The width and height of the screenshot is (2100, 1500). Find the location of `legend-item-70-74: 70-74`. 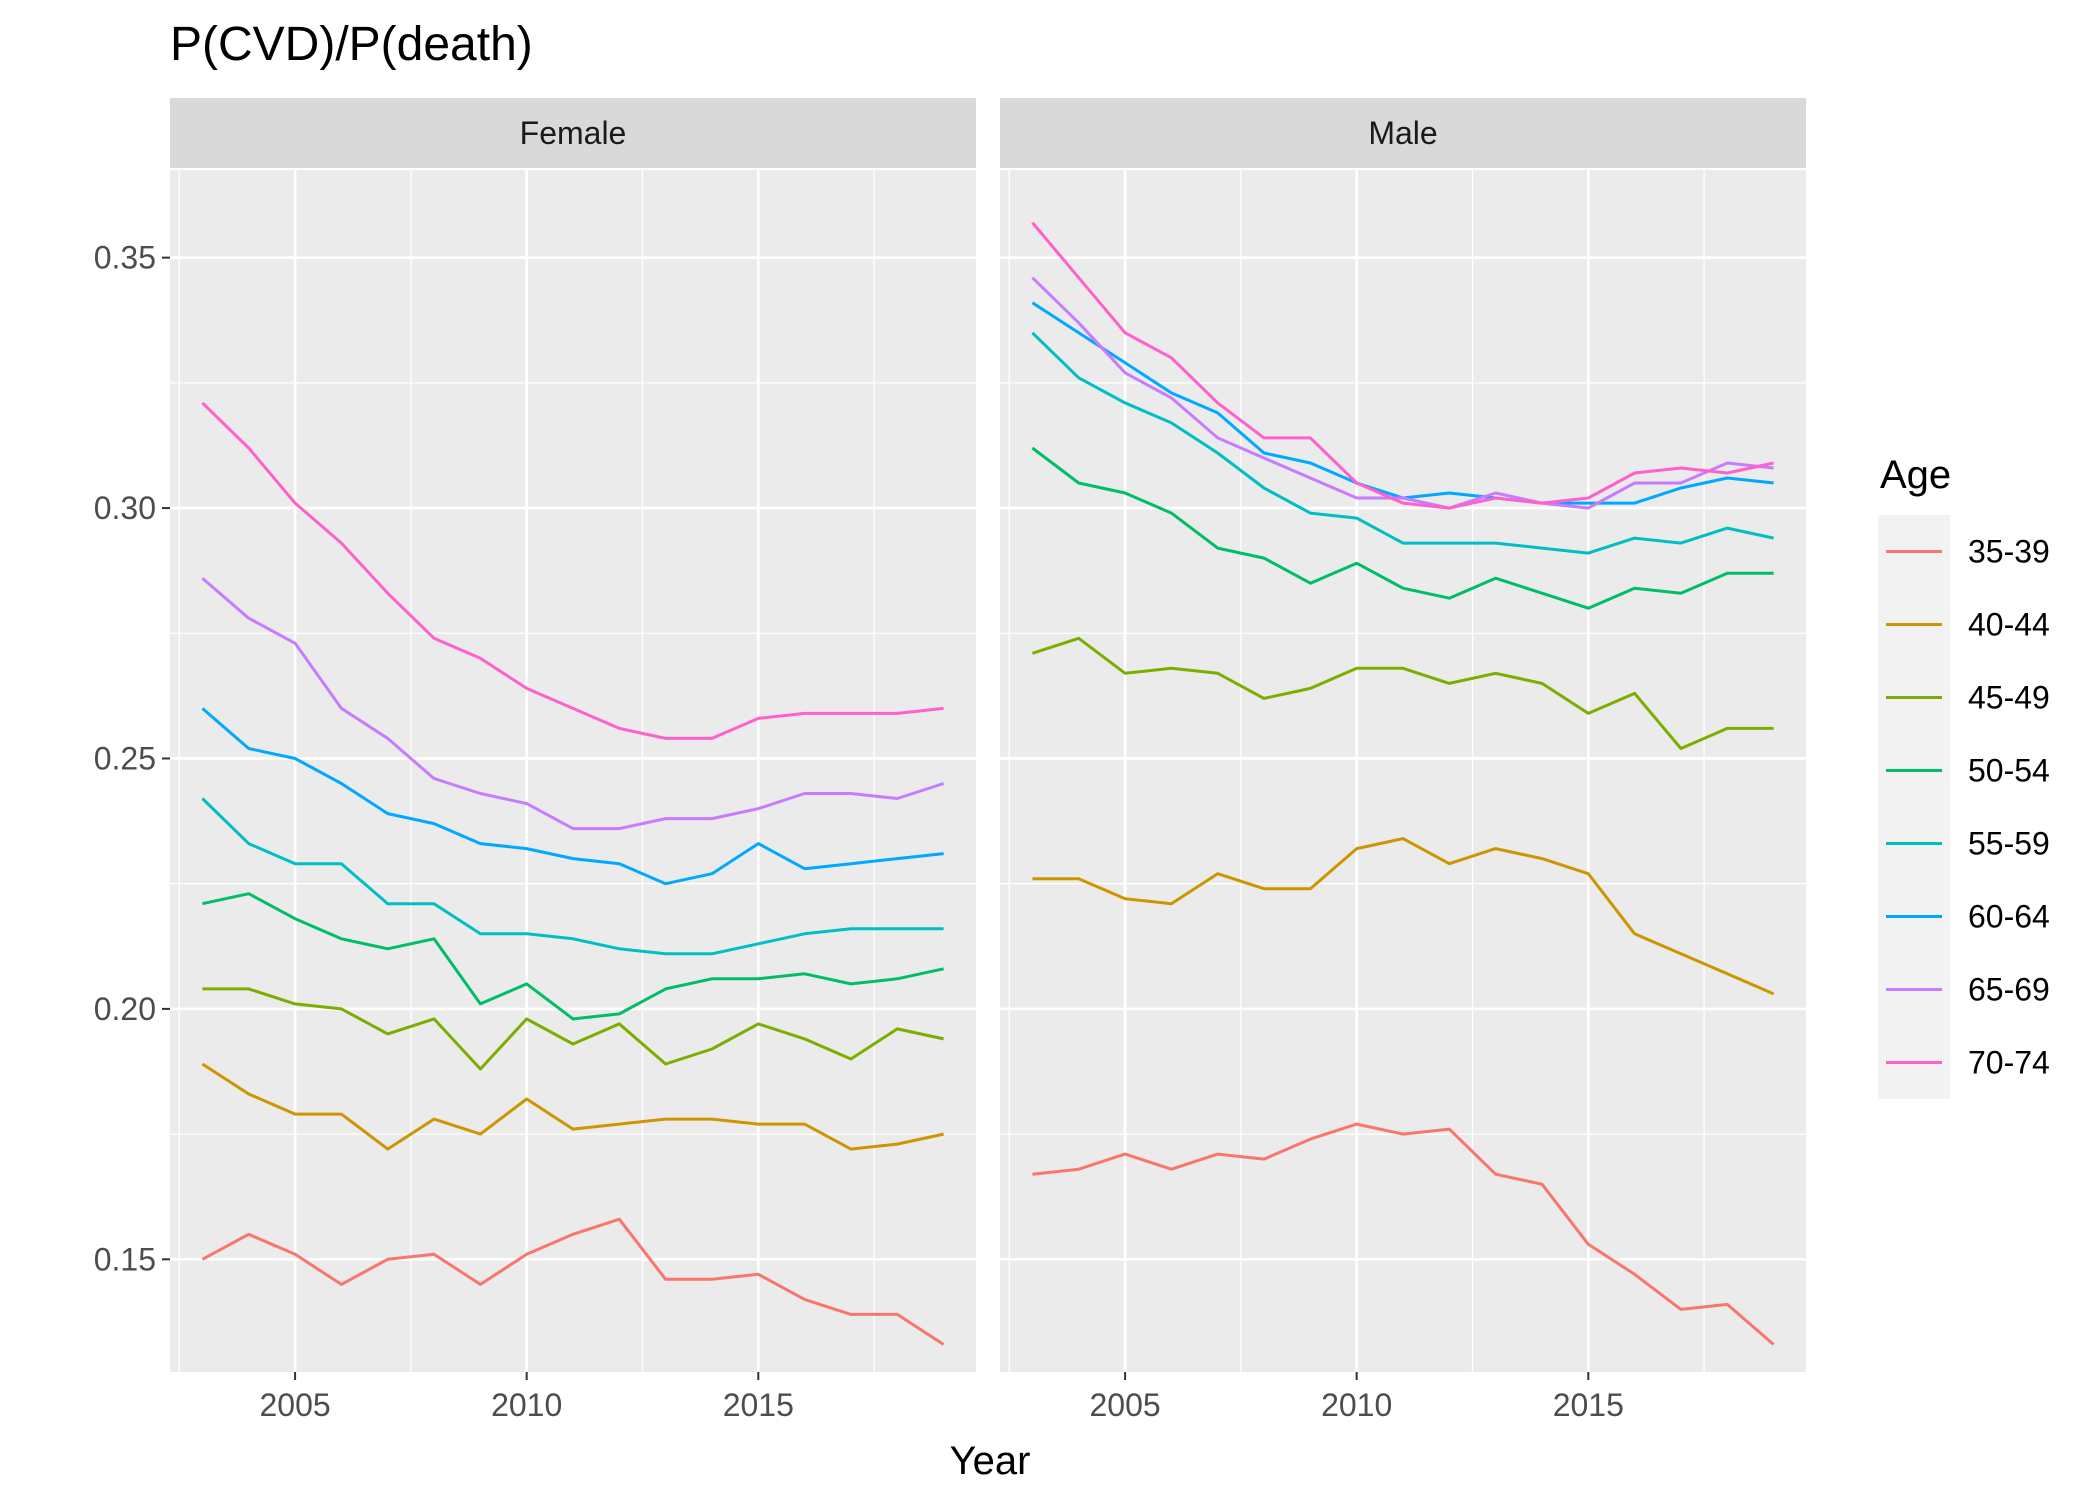

legend-item-70-74: 70-74 is located at coordinates (1968, 1063).